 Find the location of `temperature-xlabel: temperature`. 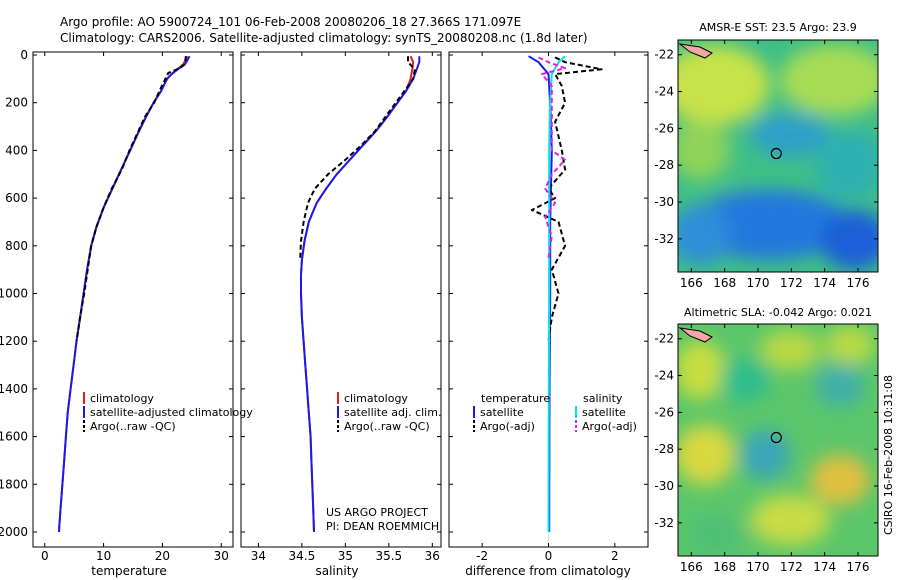

temperature-xlabel: temperature is located at coordinates (128, 571).